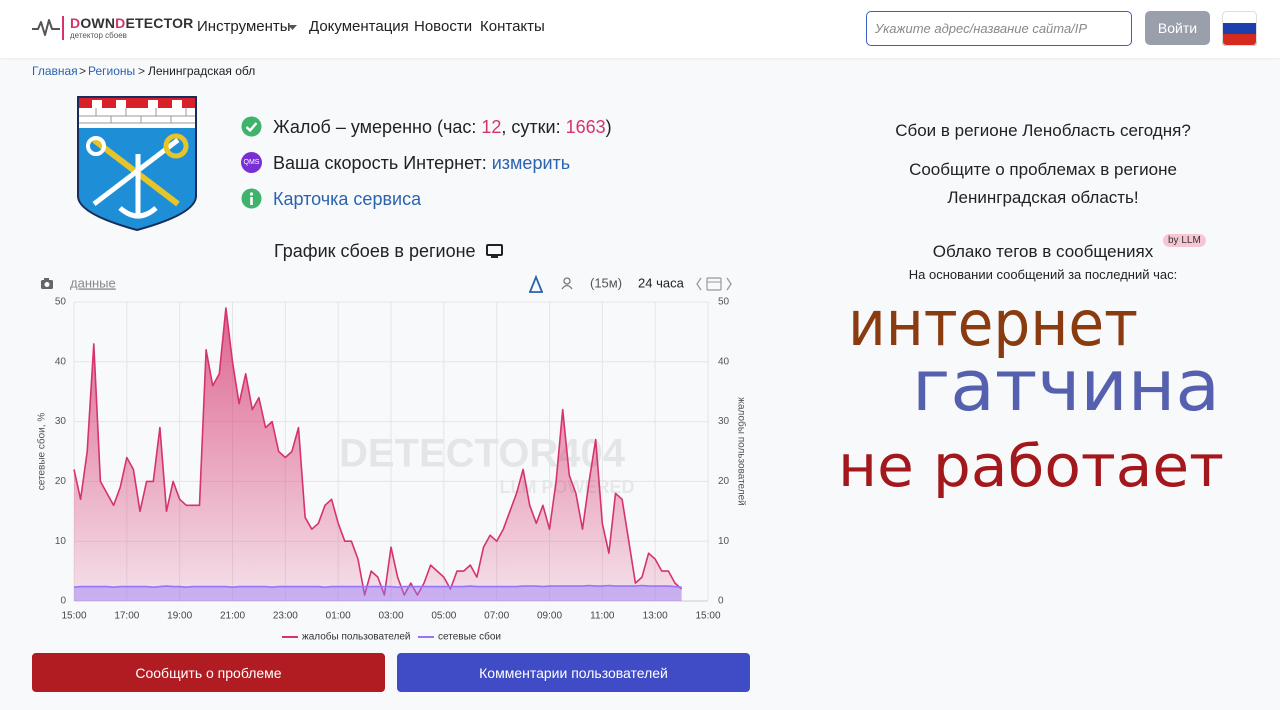 This screenshot has height=710, width=1280. Describe the element at coordinates (112, 71) in the screenshot. I see `breadcrumb-link: Регионы` at that location.